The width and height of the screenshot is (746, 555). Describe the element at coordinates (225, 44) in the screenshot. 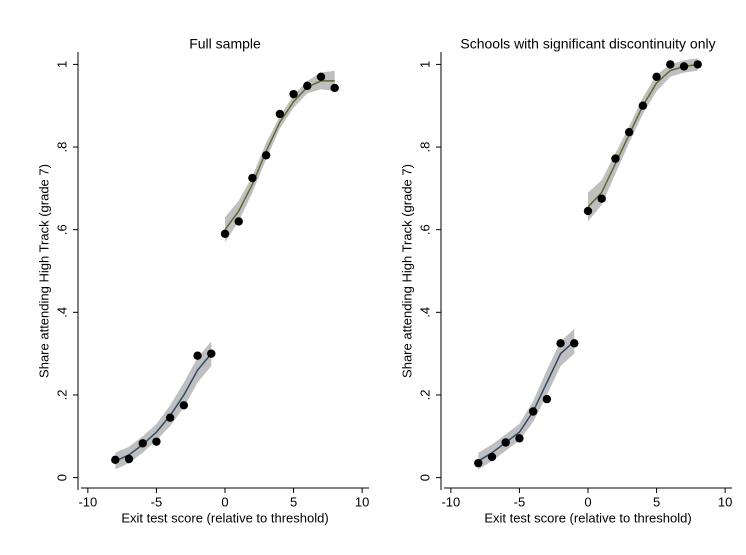

I see `panel-title: Full sample` at that location.